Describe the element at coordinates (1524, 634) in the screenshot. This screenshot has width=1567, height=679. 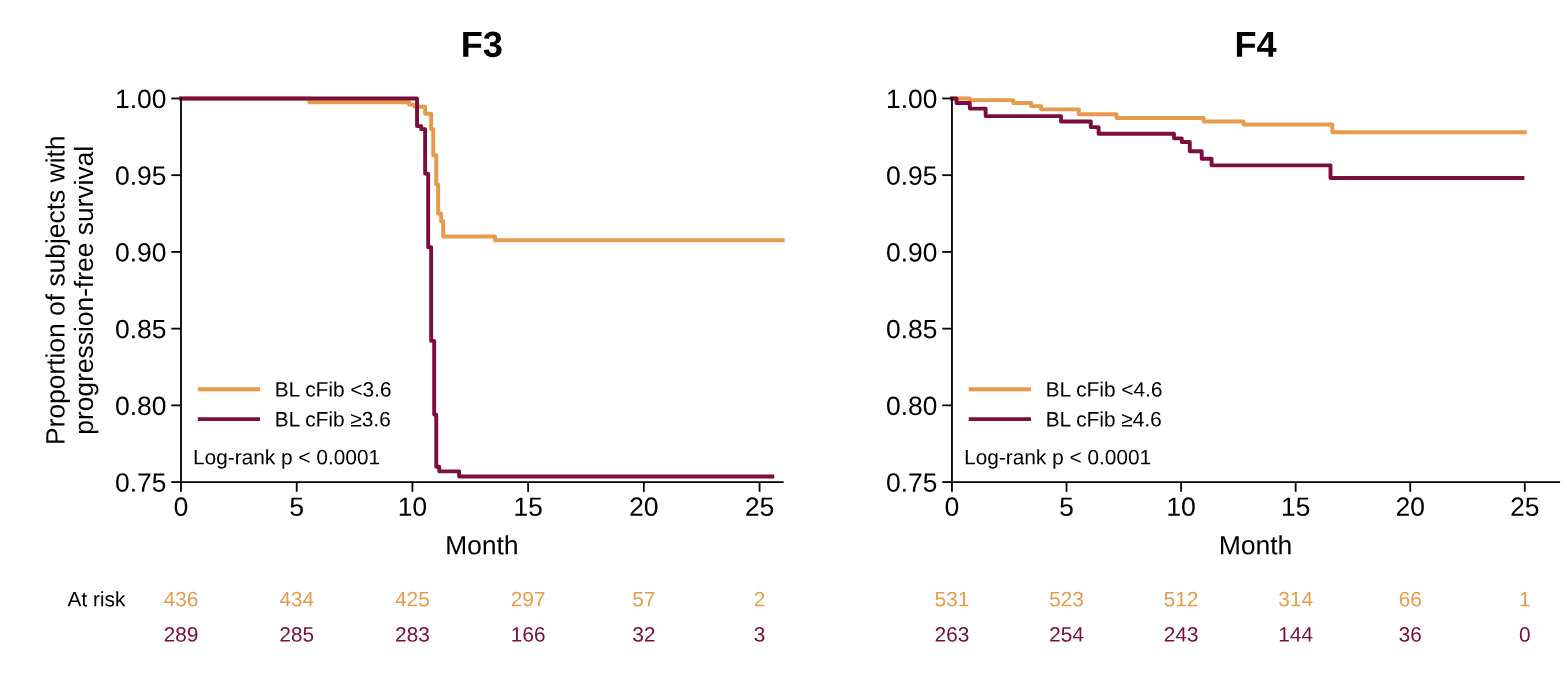
I see `text: 0` at that location.